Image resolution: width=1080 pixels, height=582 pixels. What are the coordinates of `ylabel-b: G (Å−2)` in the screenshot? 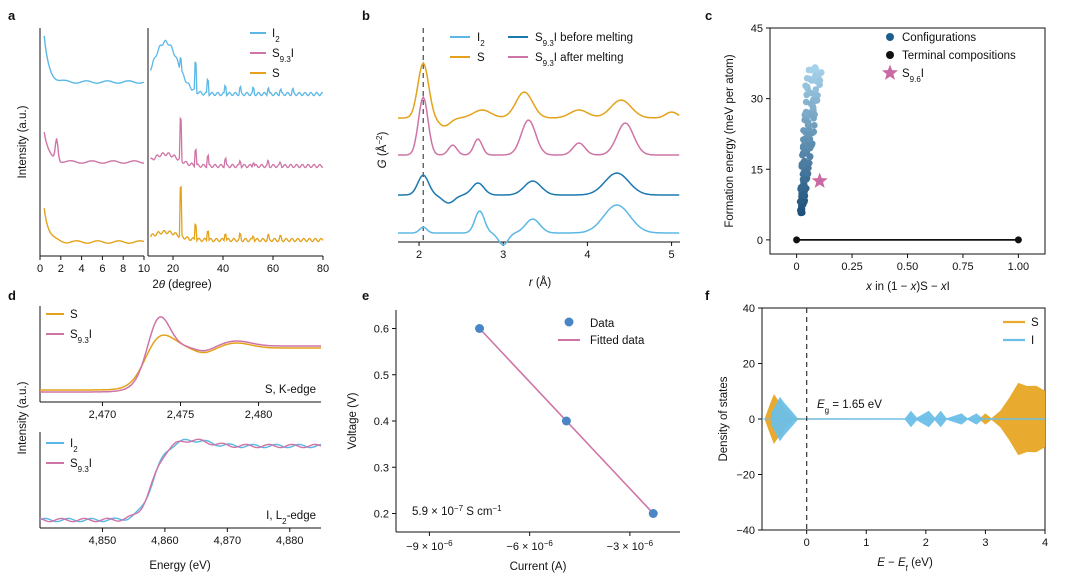 It's located at (382, 150).